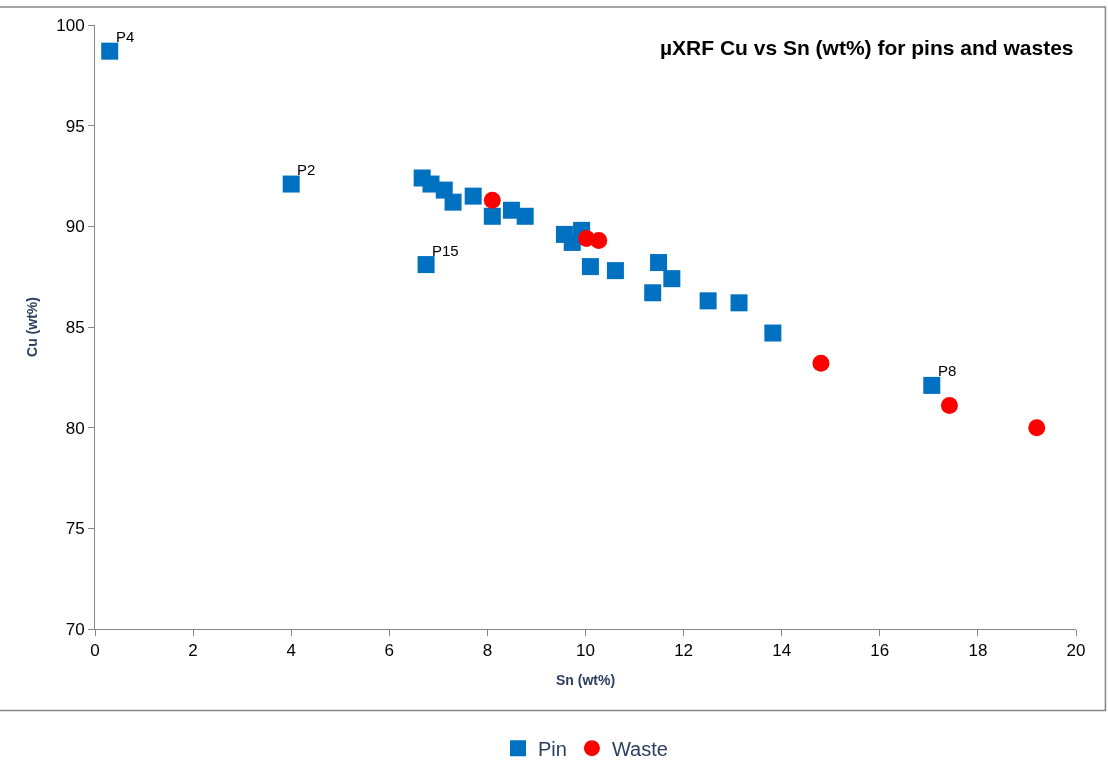 Image resolution: width=1108 pixels, height=780 pixels. What do you see at coordinates (552, 748) in the screenshot?
I see `legend-label: Pin` at bounding box center [552, 748].